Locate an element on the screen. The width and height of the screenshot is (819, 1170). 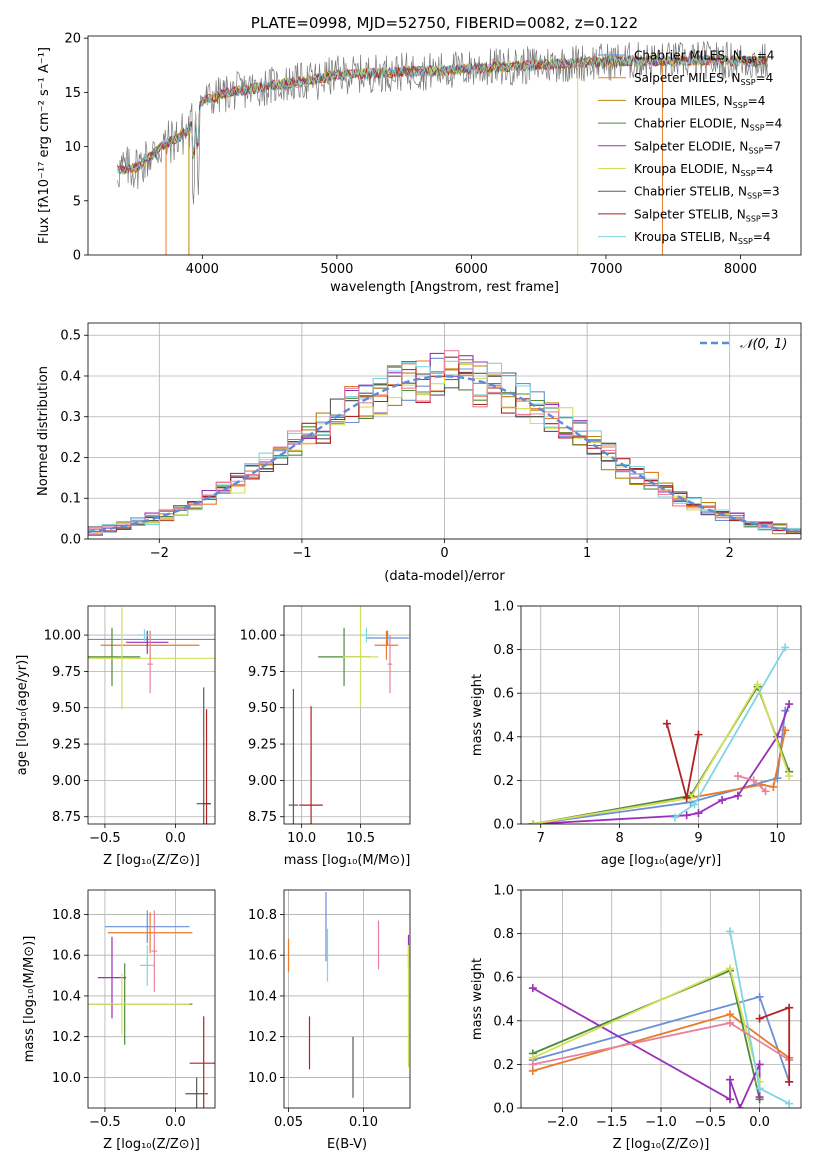
y-axis-label: age [log₁₀(age/yr)] is located at coordinates (22, 715).